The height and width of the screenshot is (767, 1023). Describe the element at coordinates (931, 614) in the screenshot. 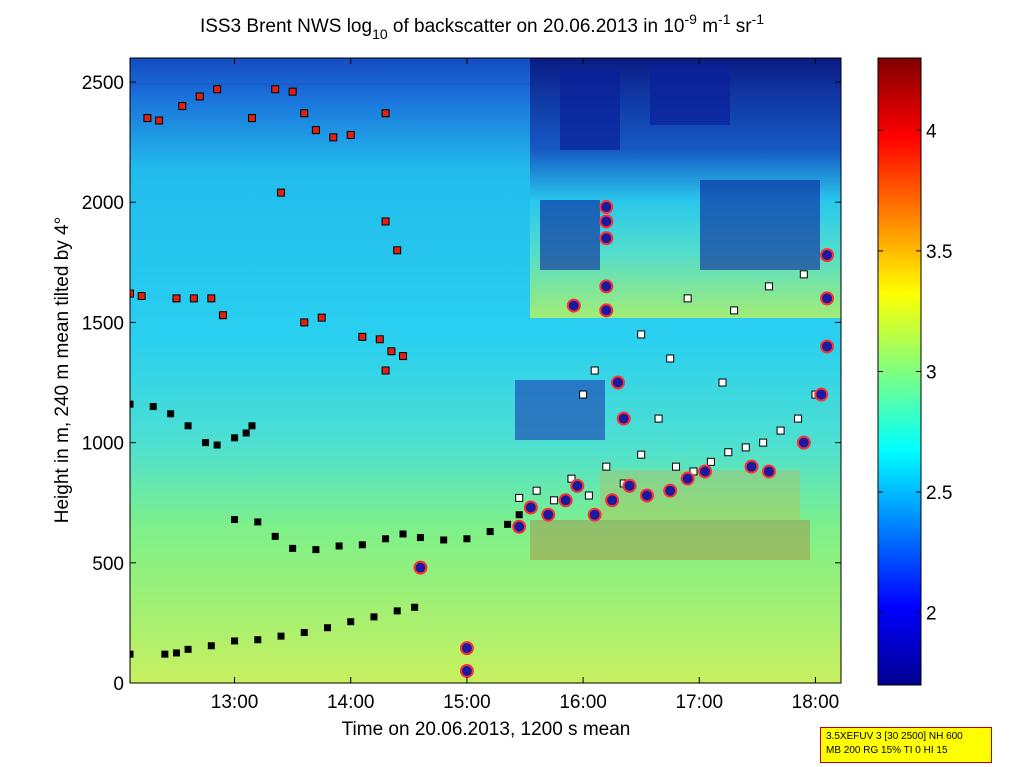

I see `colorbar-tick-label: 2` at that location.